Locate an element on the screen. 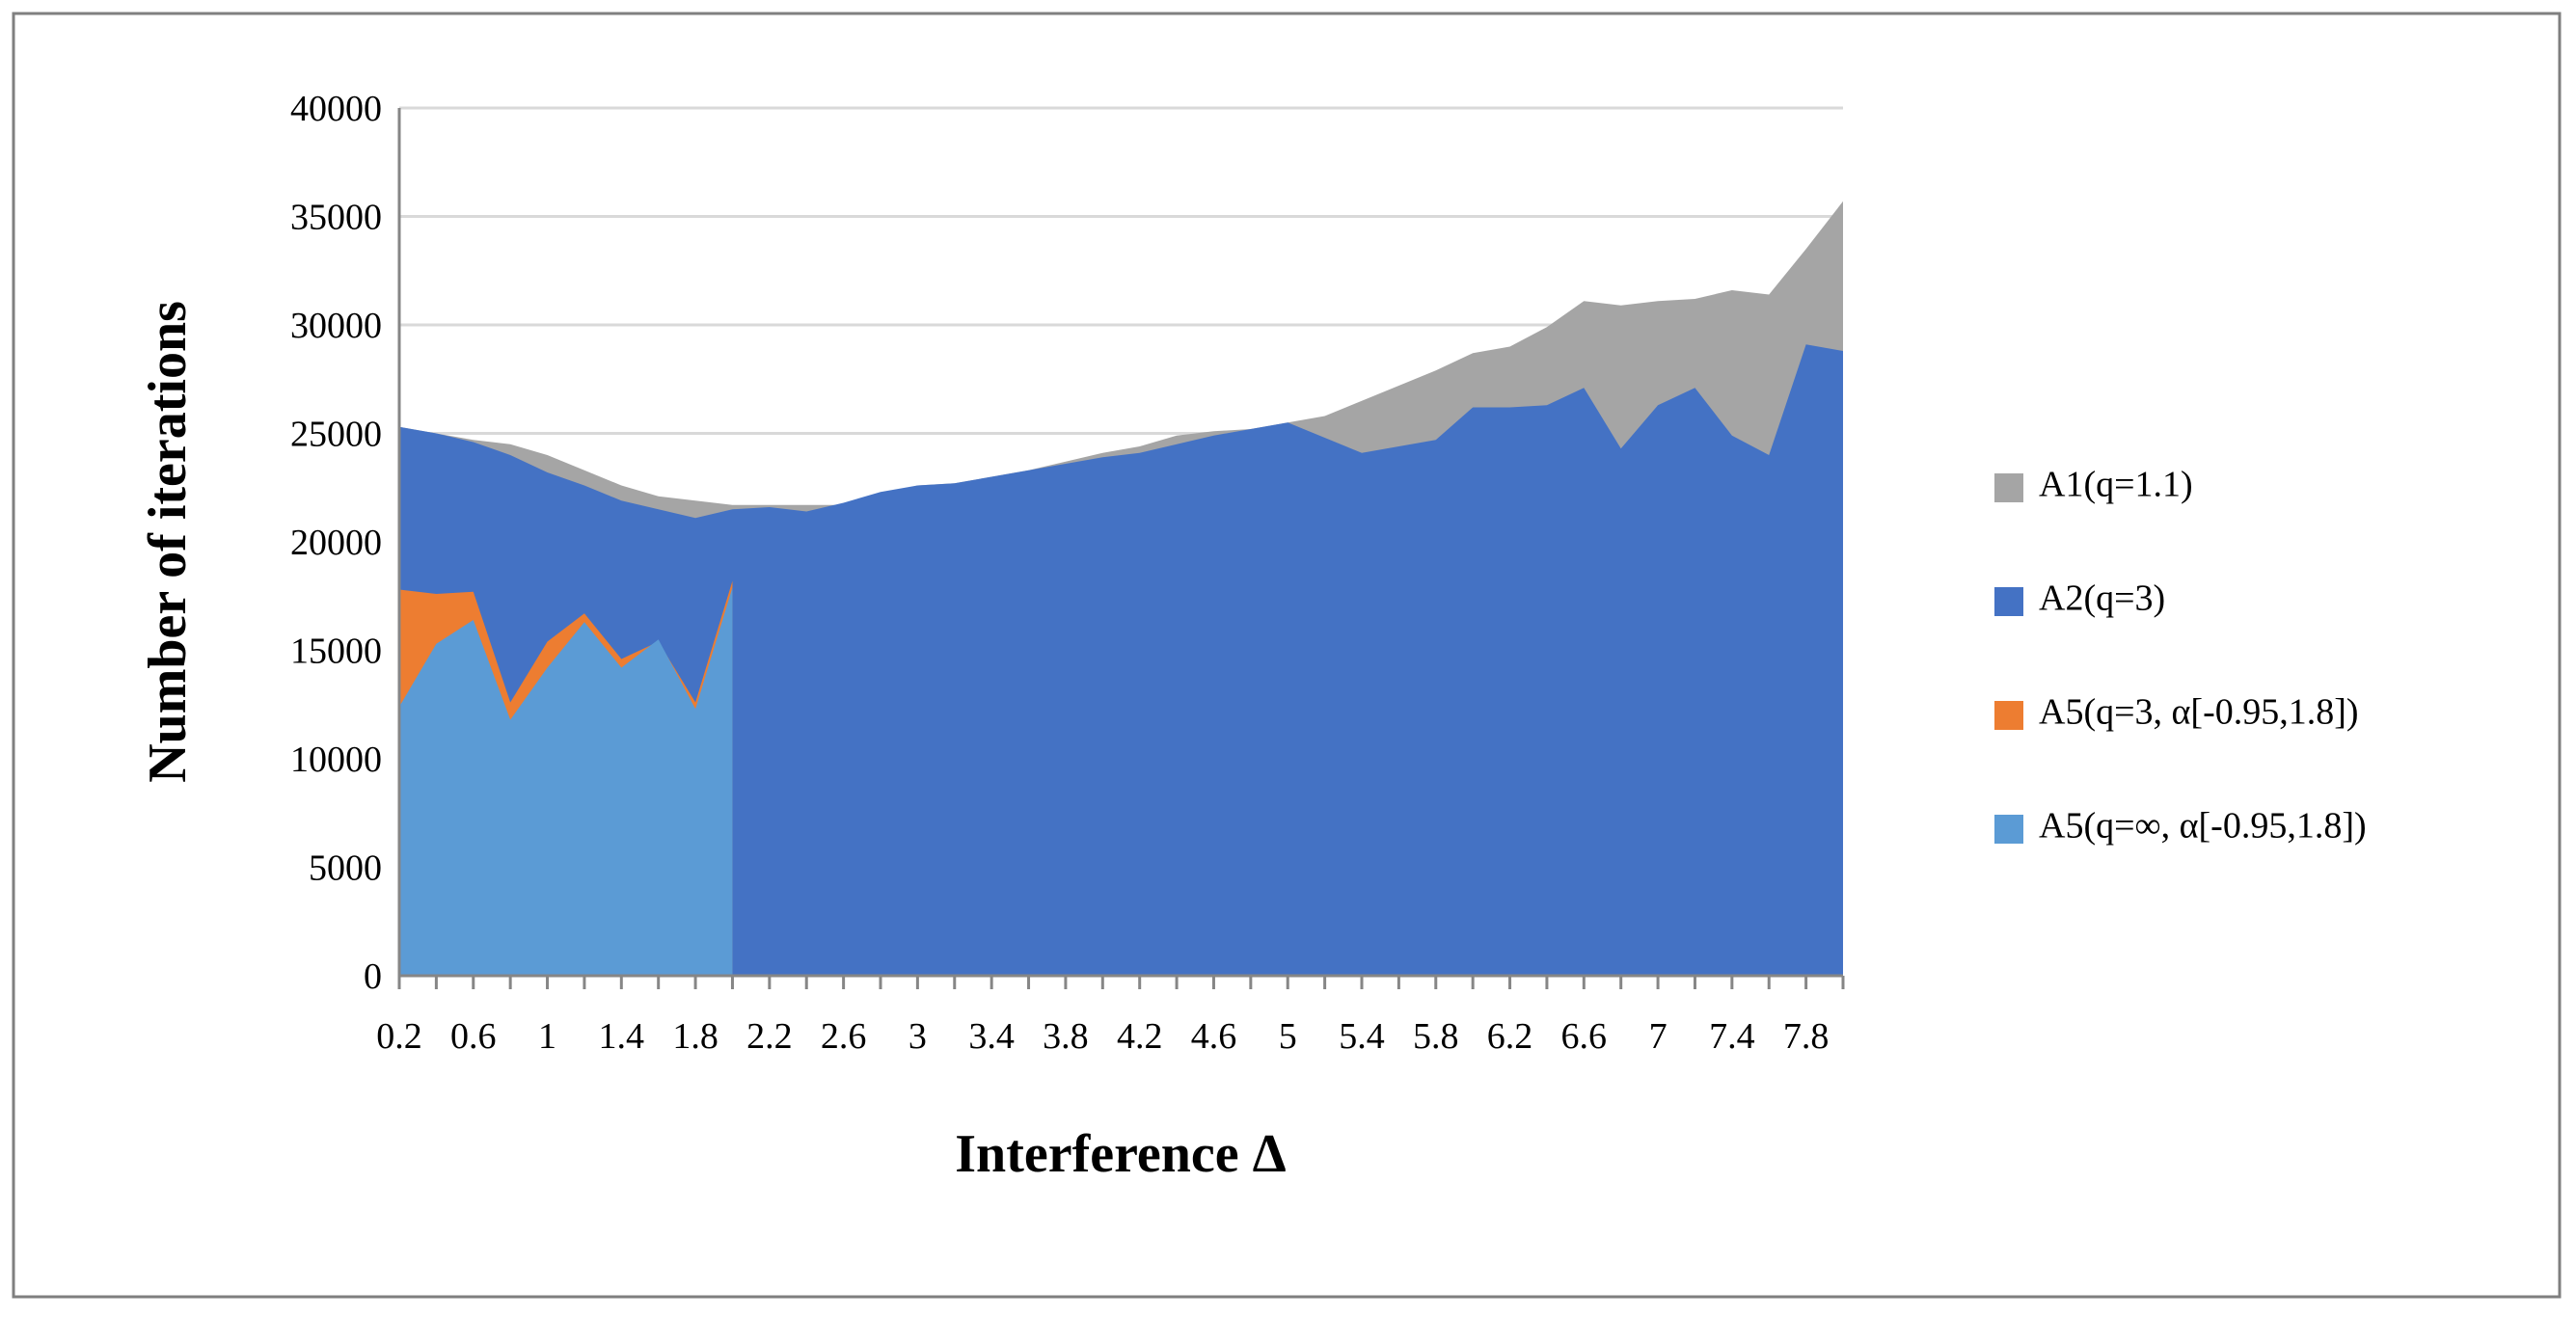 Image resolution: width=2576 pixels, height=1318 pixels. y-tick-label: 20000 is located at coordinates (336, 543).